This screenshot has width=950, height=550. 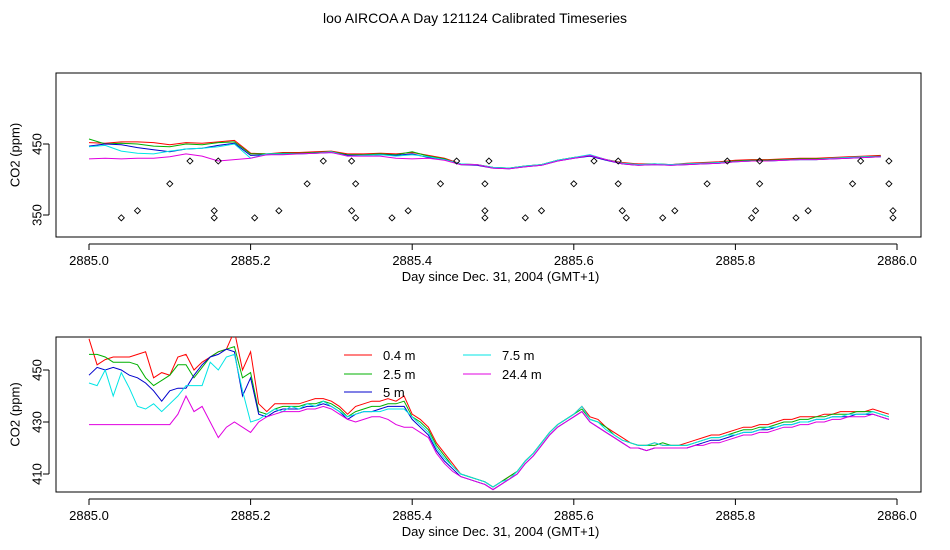 What do you see at coordinates (522, 374) in the screenshot?
I see `legend-label: 24.4 m` at bounding box center [522, 374].